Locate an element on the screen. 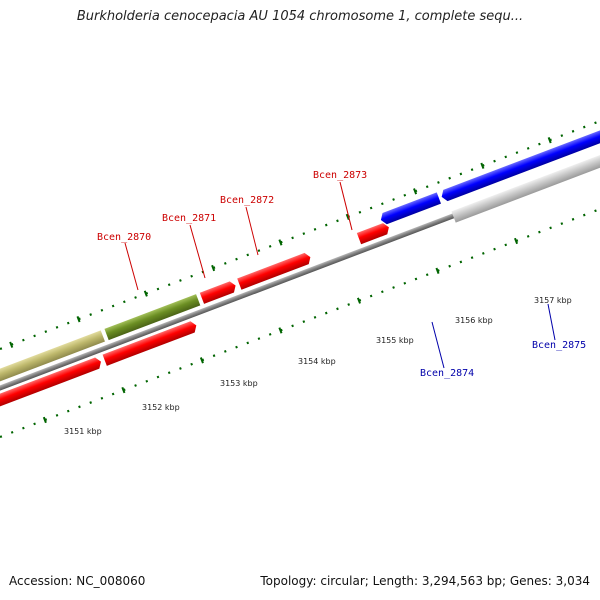  gene-label-bcen-2873: Bcen_2873 is located at coordinates (340, 175).